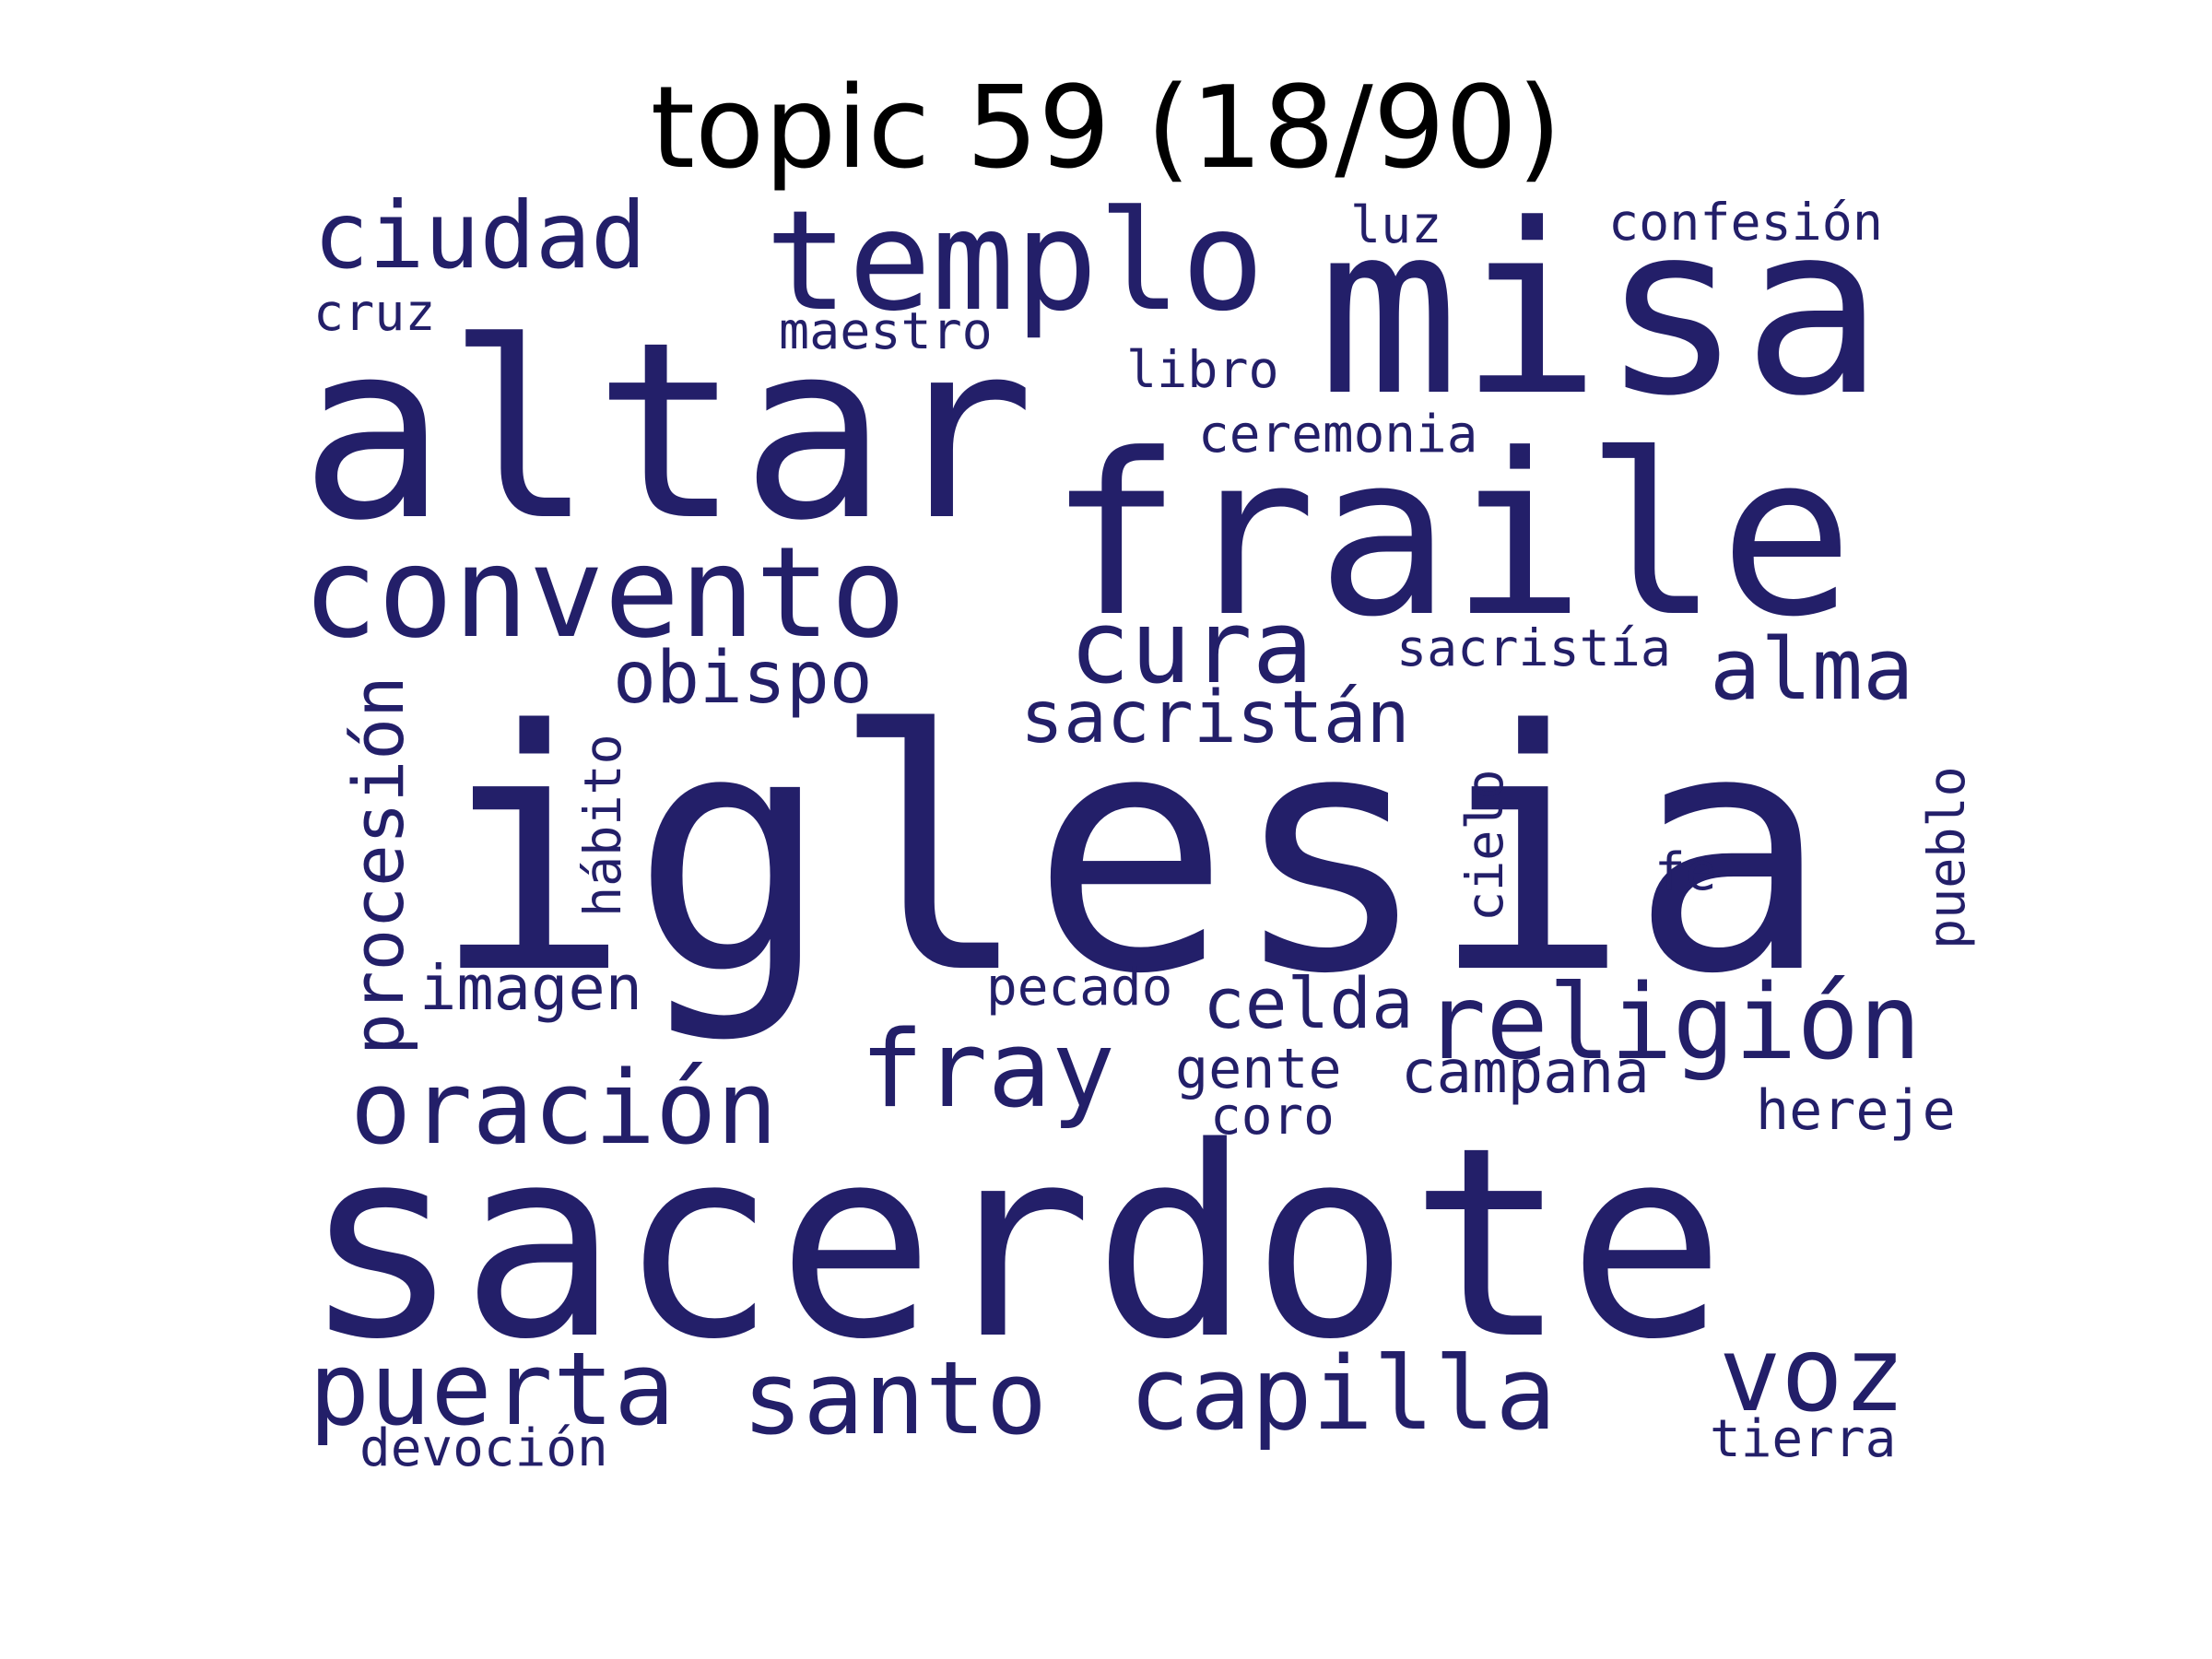  Describe the element at coordinates (743, 678) in the screenshot. I see `word-obispo: obispo` at that location.